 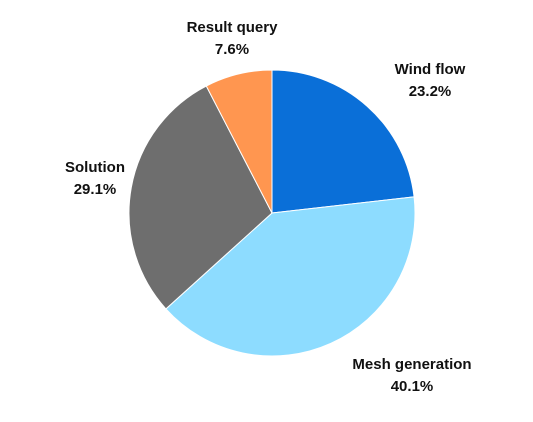 What do you see at coordinates (233, 27) in the screenshot?
I see `slice-label: Result query` at bounding box center [233, 27].